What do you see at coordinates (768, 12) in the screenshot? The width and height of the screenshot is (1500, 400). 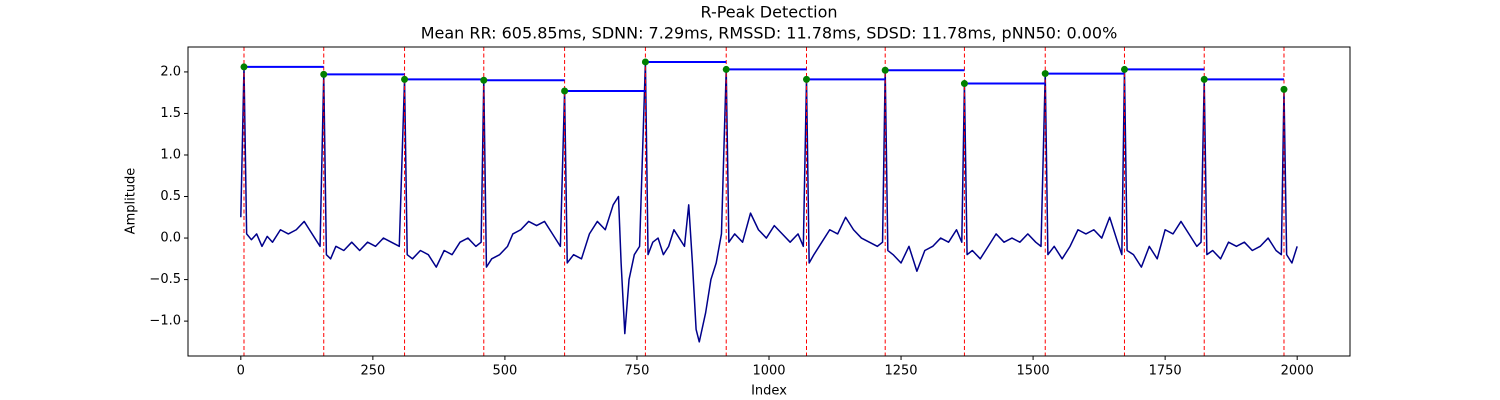 I see `chart-title: R-Peak Detection` at bounding box center [768, 12].